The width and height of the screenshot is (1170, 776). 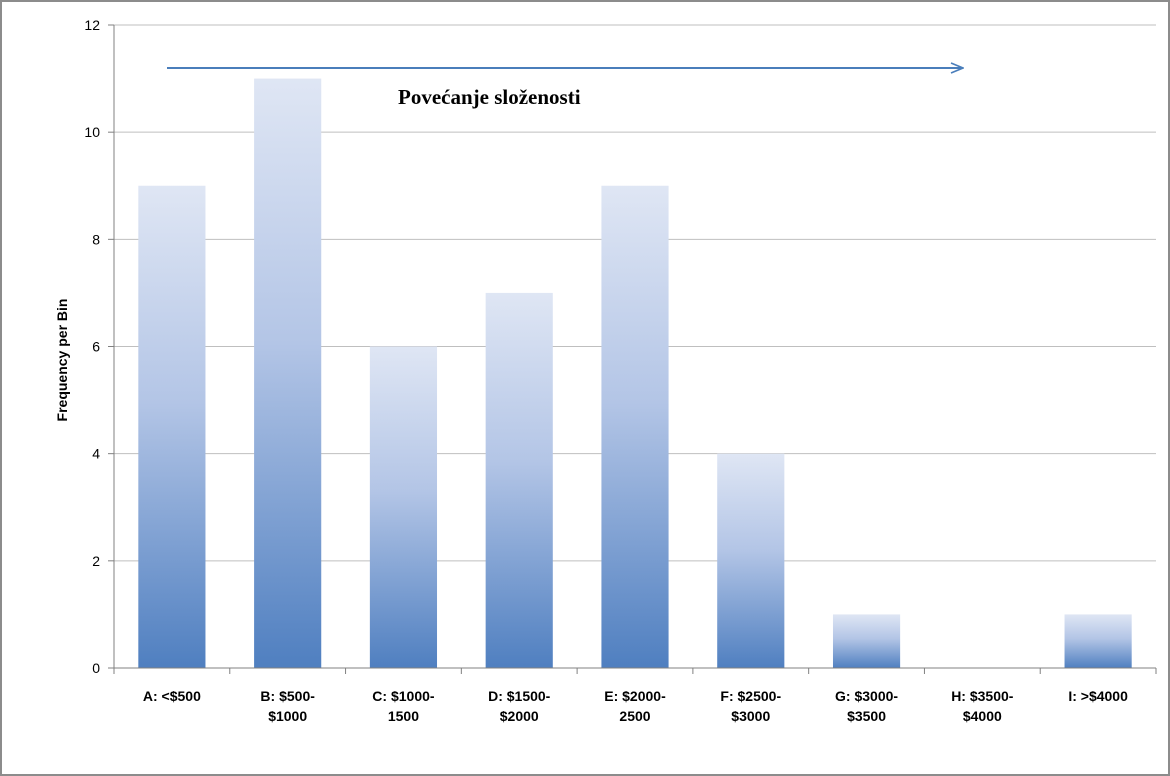 What do you see at coordinates (96, 239) in the screenshot?
I see `y-tick-label: 8` at bounding box center [96, 239].